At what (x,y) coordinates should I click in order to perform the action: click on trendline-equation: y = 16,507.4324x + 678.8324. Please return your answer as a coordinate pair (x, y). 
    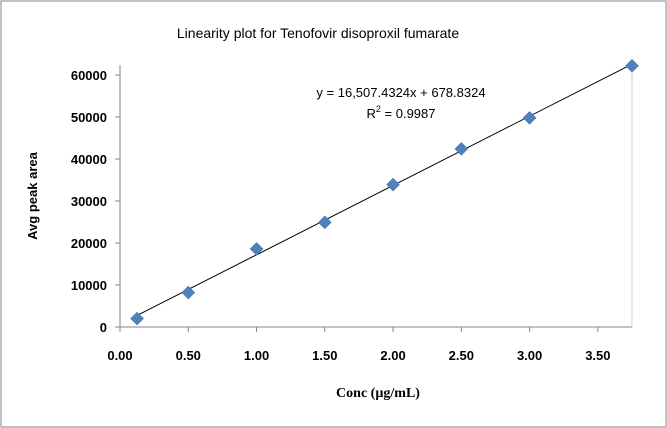
    Looking at the image, I should click on (400, 92).